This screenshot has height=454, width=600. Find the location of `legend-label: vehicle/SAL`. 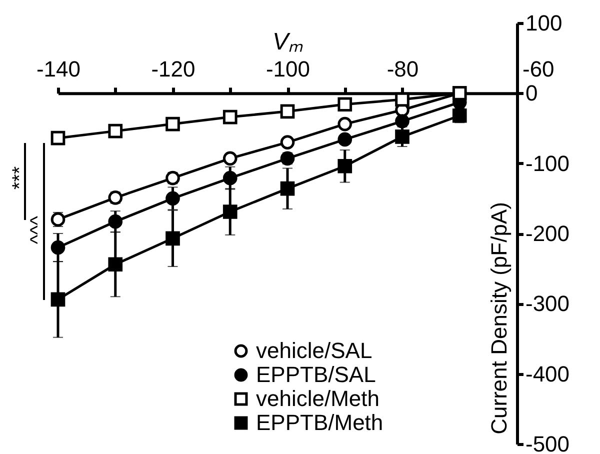

legend-label: vehicle/SAL is located at coordinates (314, 350).